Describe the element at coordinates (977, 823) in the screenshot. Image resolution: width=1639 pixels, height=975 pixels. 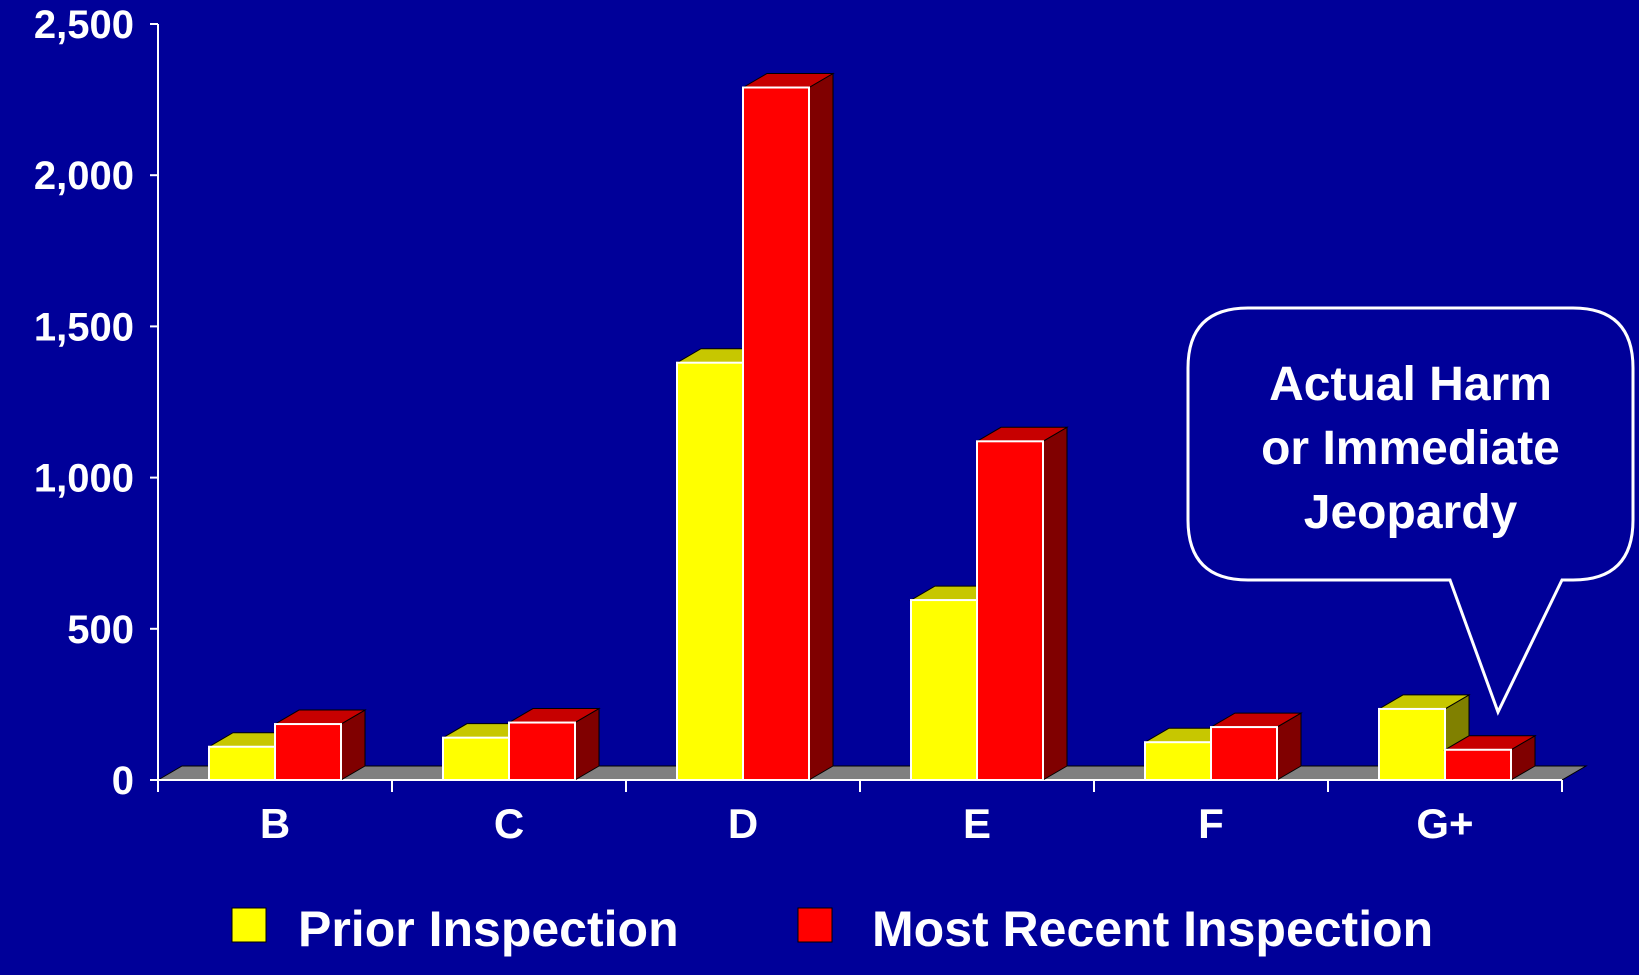
I see `x-tick-label: E` at that location.